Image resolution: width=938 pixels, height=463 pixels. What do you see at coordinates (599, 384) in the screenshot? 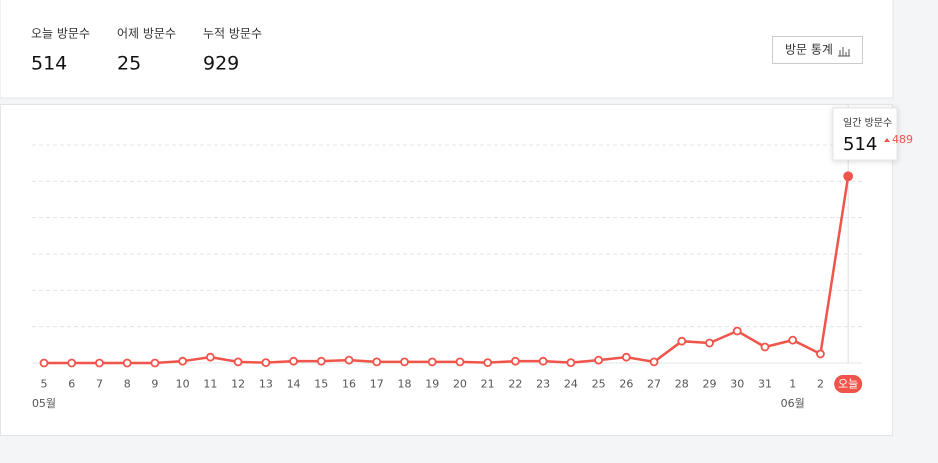
I see `x-tick-label: 25` at bounding box center [599, 384].